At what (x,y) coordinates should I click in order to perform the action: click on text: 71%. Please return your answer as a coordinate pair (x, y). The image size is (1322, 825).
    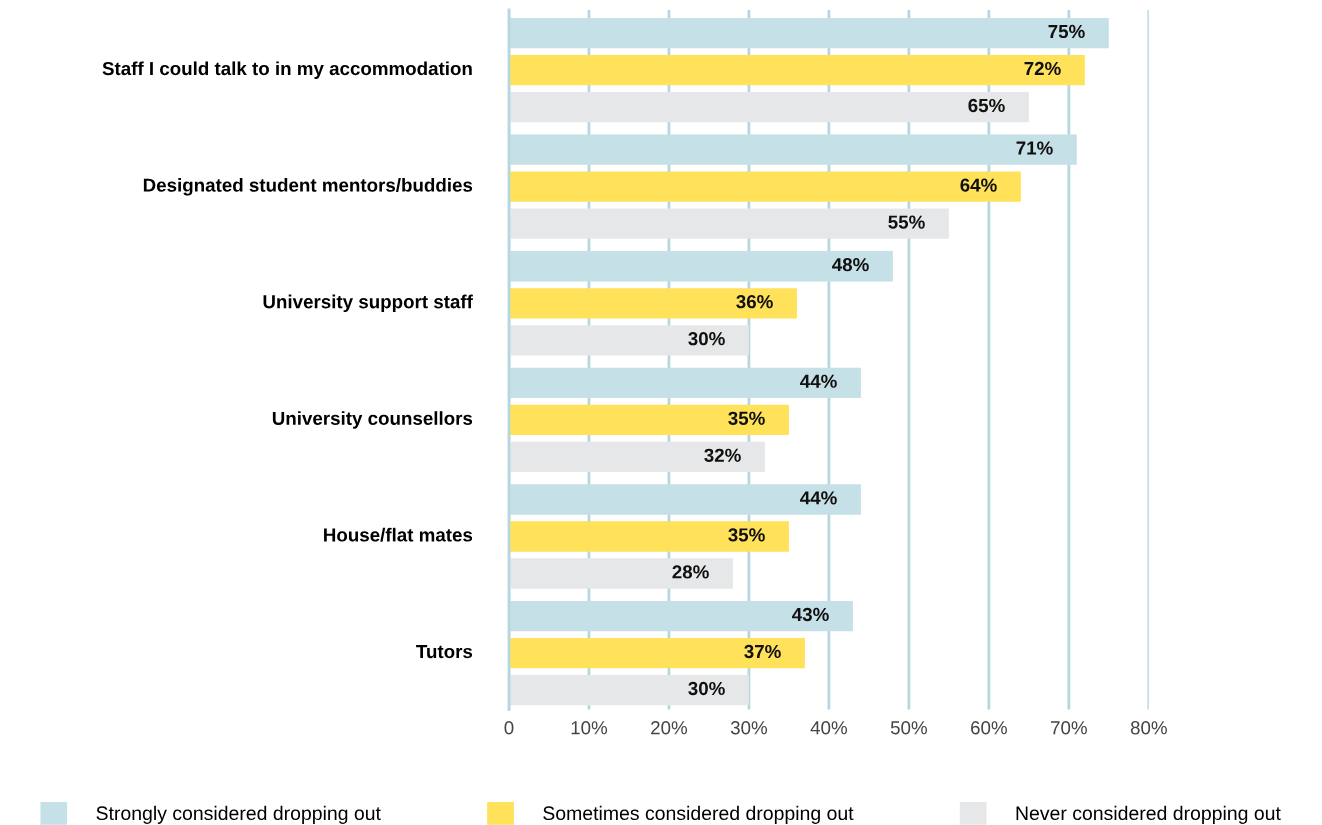
    Looking at the image, I should click on (1034, 148).